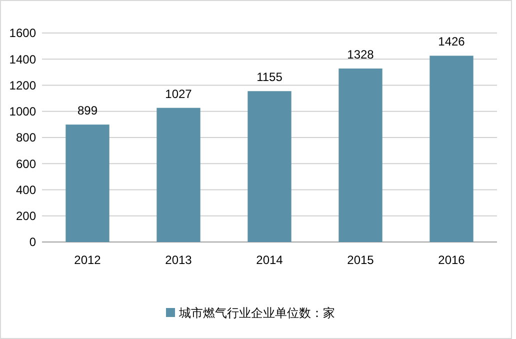 This screenshot has width=516, height=339. What do you see at coordinates (360, 55) in the screenshot?
I see `data-label: 1328` at bounding box center [360, 55].